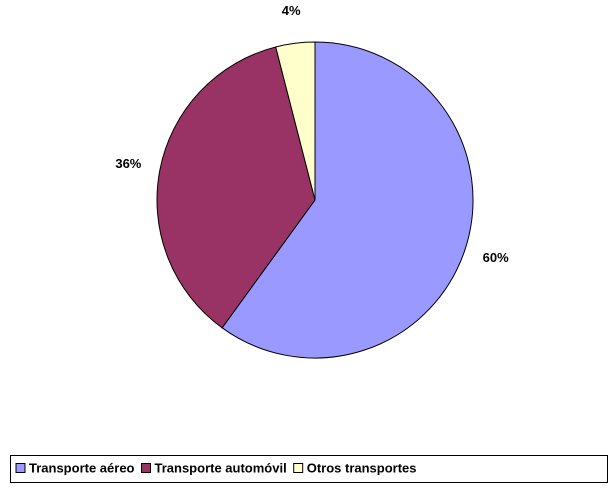  What do you see at coordinates (128, 163) in the screenshot?
I see `data-label: 36%` at bounding box center [128, 163].